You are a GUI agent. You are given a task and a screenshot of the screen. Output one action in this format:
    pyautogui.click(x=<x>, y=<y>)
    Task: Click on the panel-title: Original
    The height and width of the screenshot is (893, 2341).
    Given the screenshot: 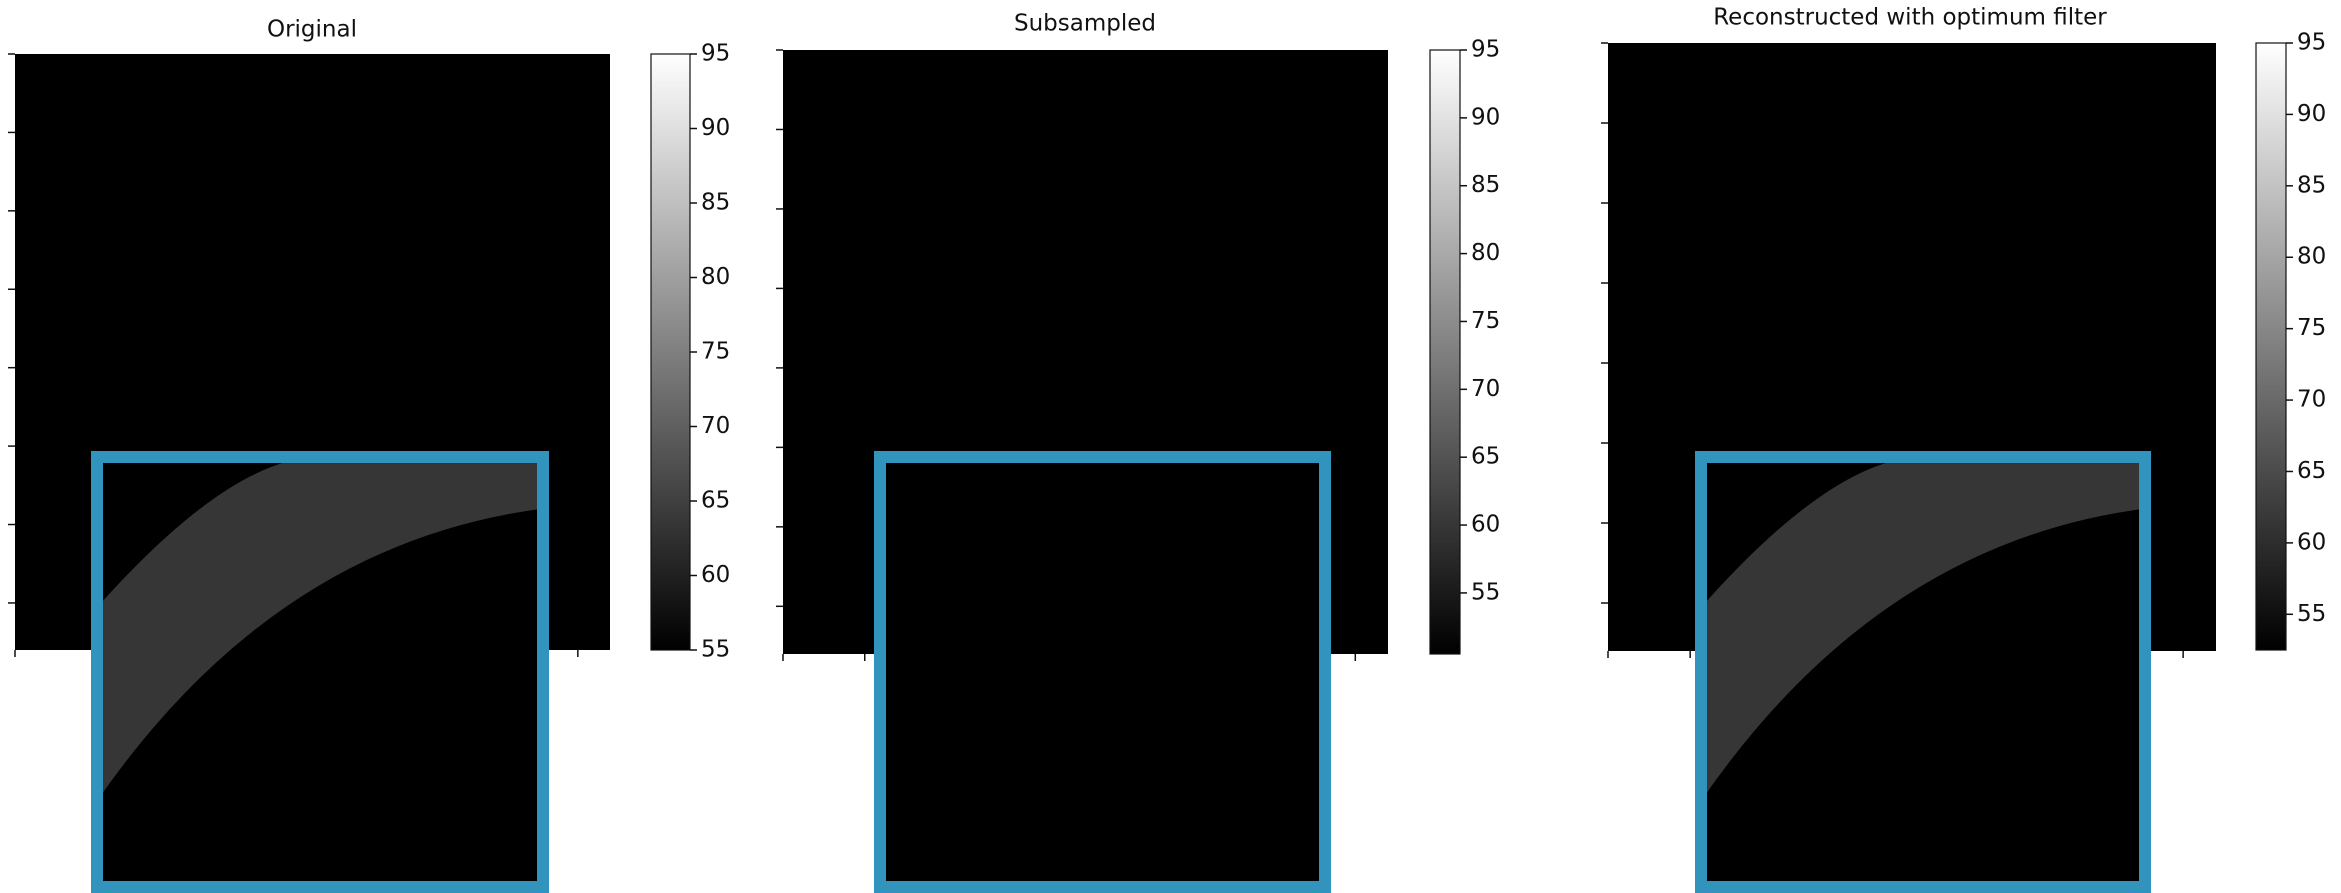 What is the action you would take?
    pyautogui.click(x=312, y=30)
    